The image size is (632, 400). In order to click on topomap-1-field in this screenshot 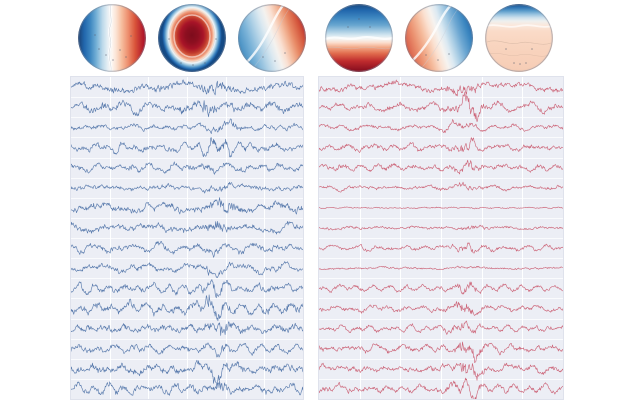, I will do `click(112, 38)`.